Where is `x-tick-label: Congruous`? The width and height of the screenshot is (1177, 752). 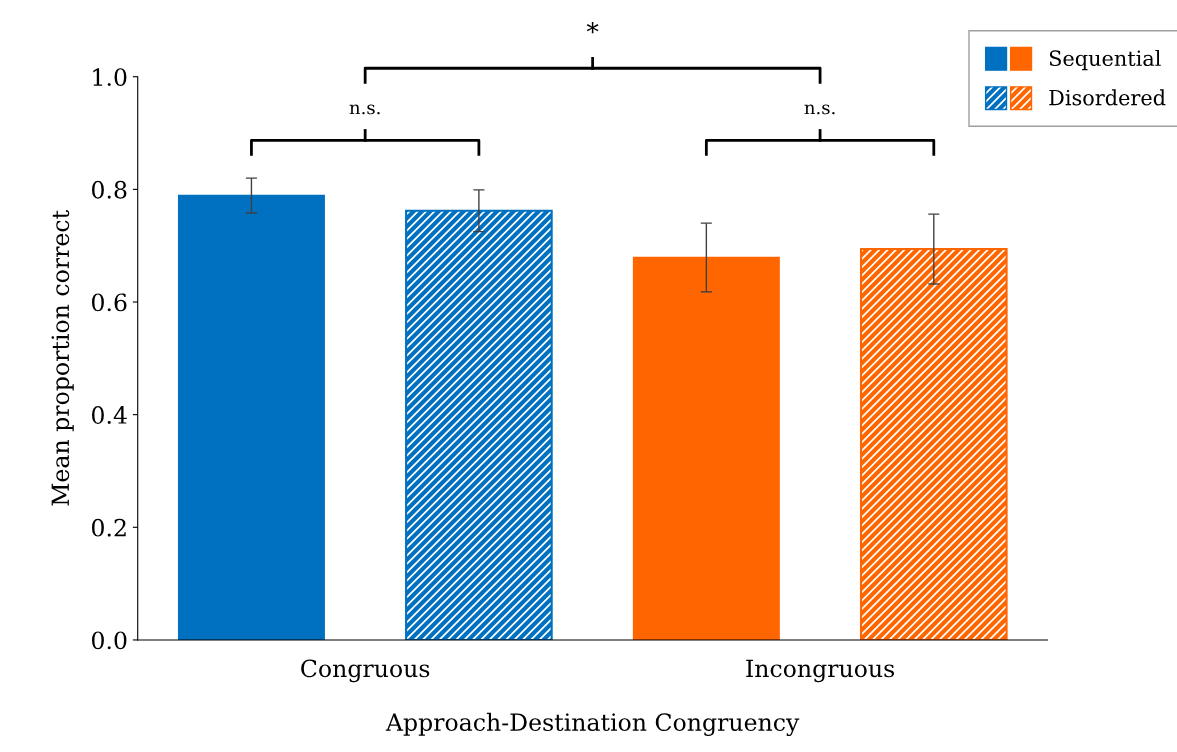 x-tick-label: Congruous is located at coordinates (365, 671).